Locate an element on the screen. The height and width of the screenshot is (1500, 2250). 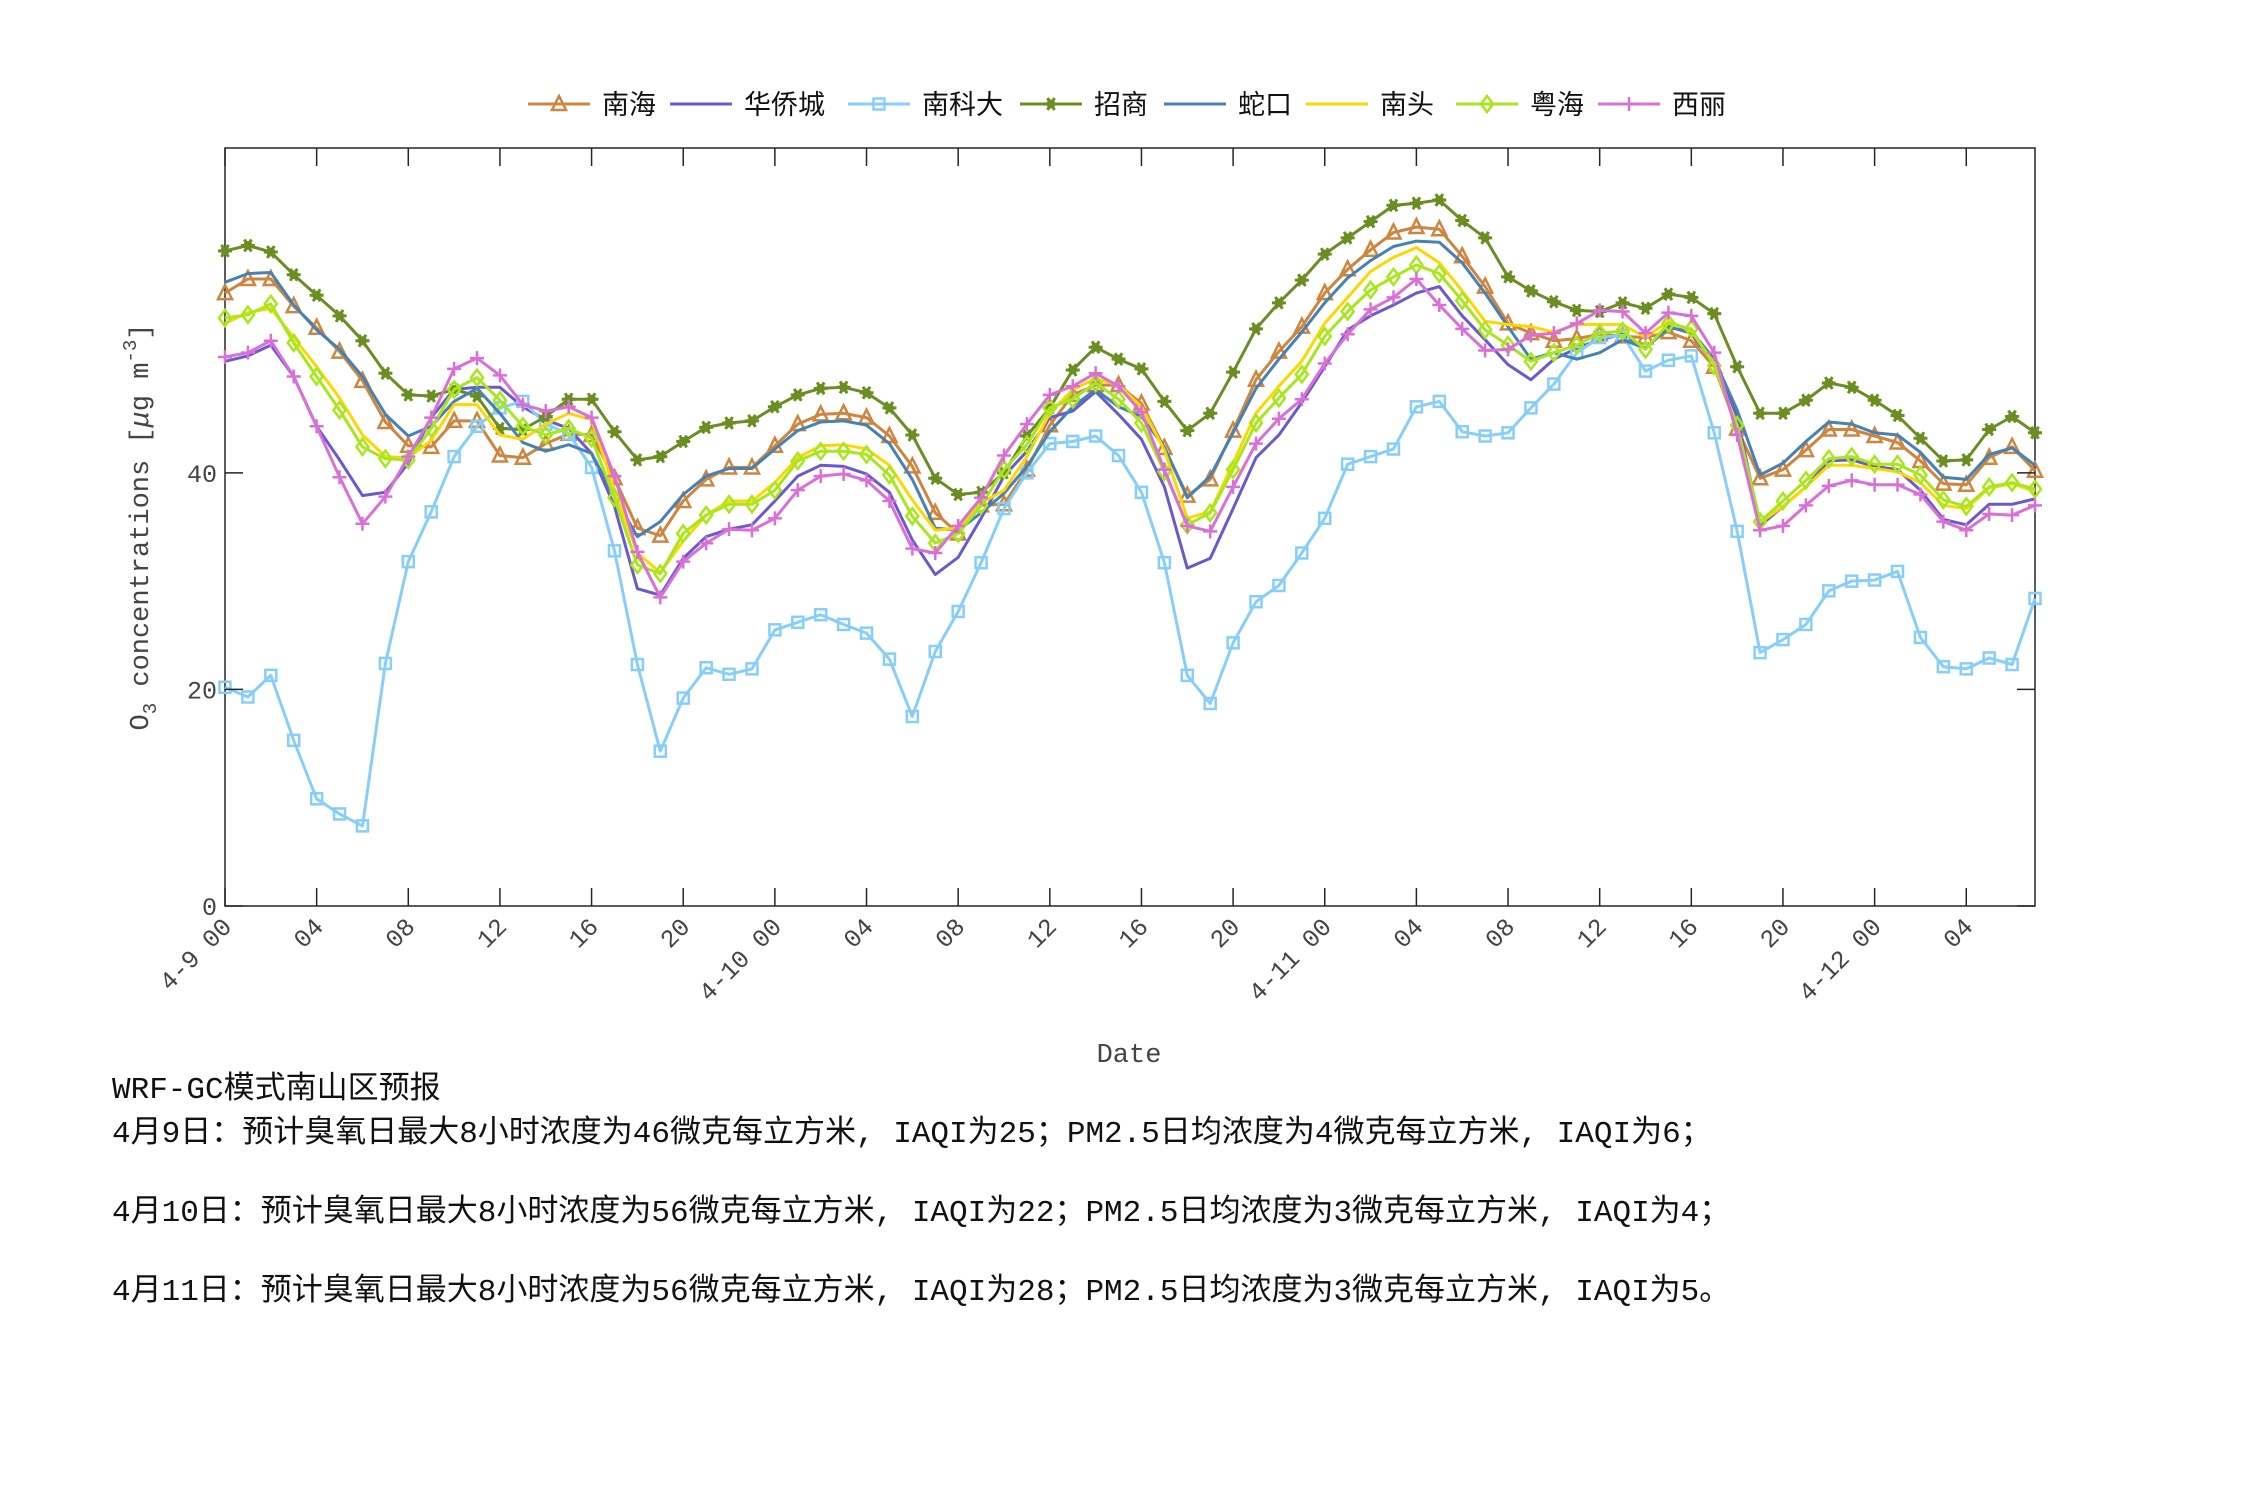
x-tick-label: 16 is located at coordinates (1134, 934).